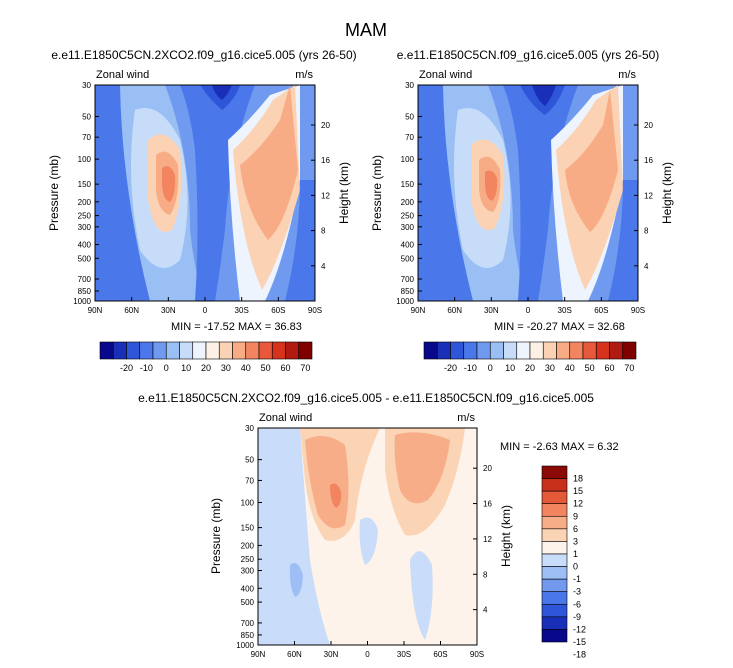 This screenshot has height=668, width=733. I want to click on latitude-tick-label: 60S, so click(601, 310).